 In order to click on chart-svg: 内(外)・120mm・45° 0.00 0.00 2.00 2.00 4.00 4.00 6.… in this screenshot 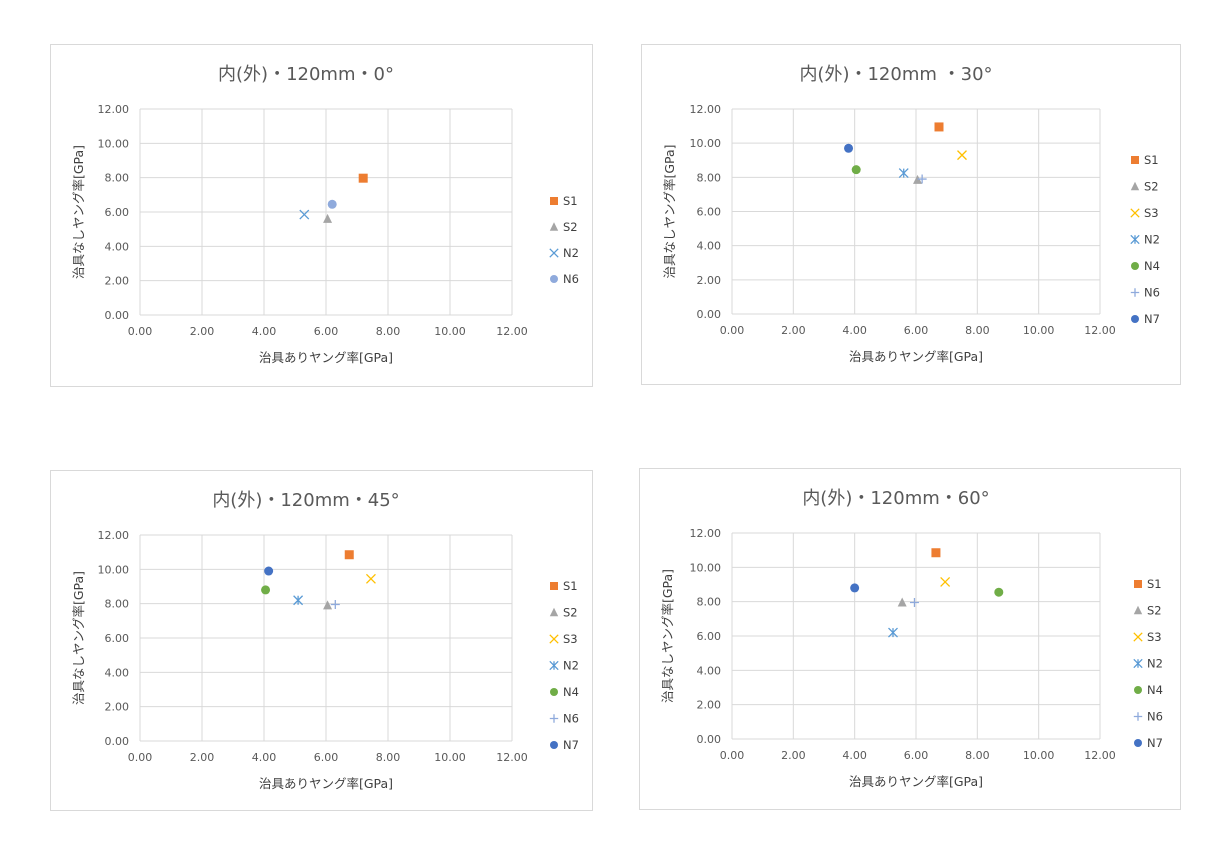, I will do `click(325, 640)`.